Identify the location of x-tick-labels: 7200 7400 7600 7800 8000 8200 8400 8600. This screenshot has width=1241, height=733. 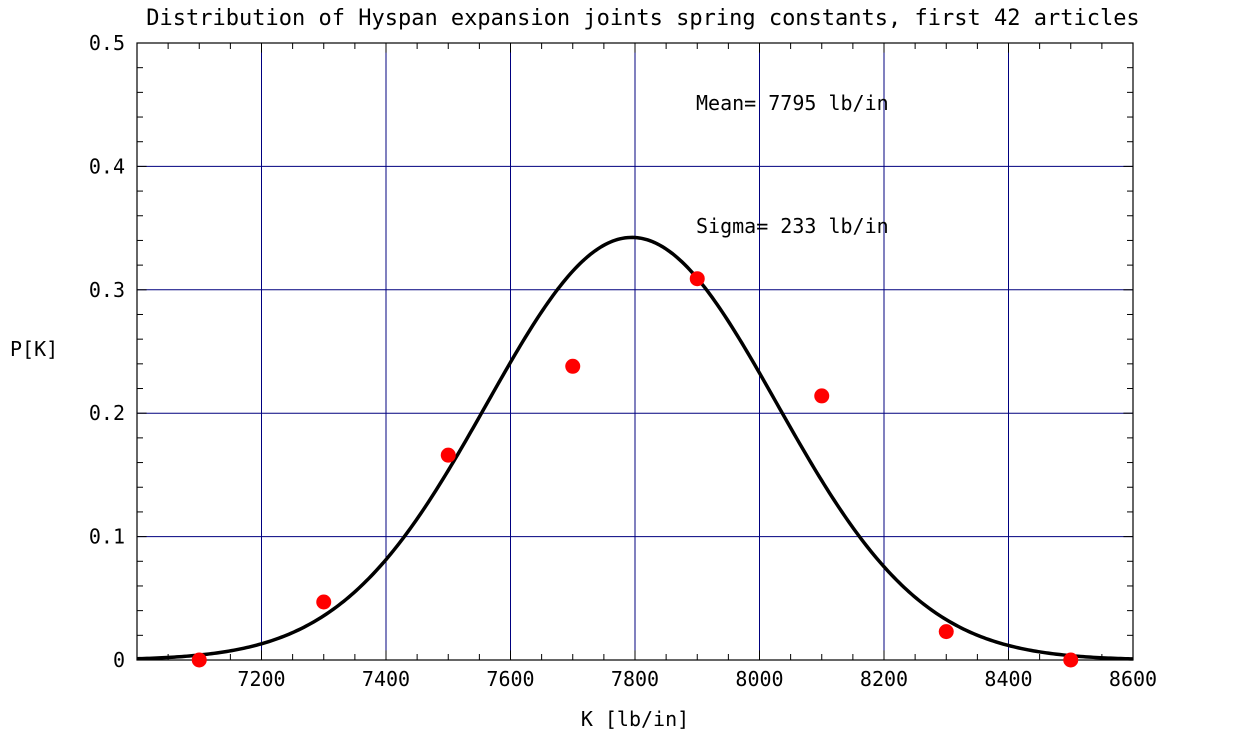
(697, 679).